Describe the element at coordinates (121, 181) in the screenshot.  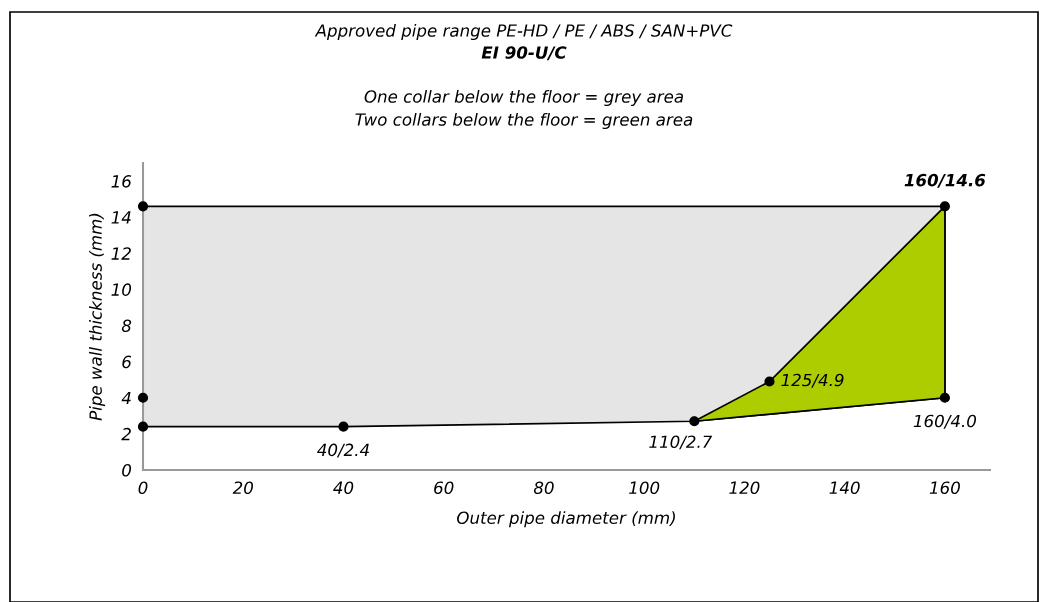
I see `y-tick-label: 16` at that location.